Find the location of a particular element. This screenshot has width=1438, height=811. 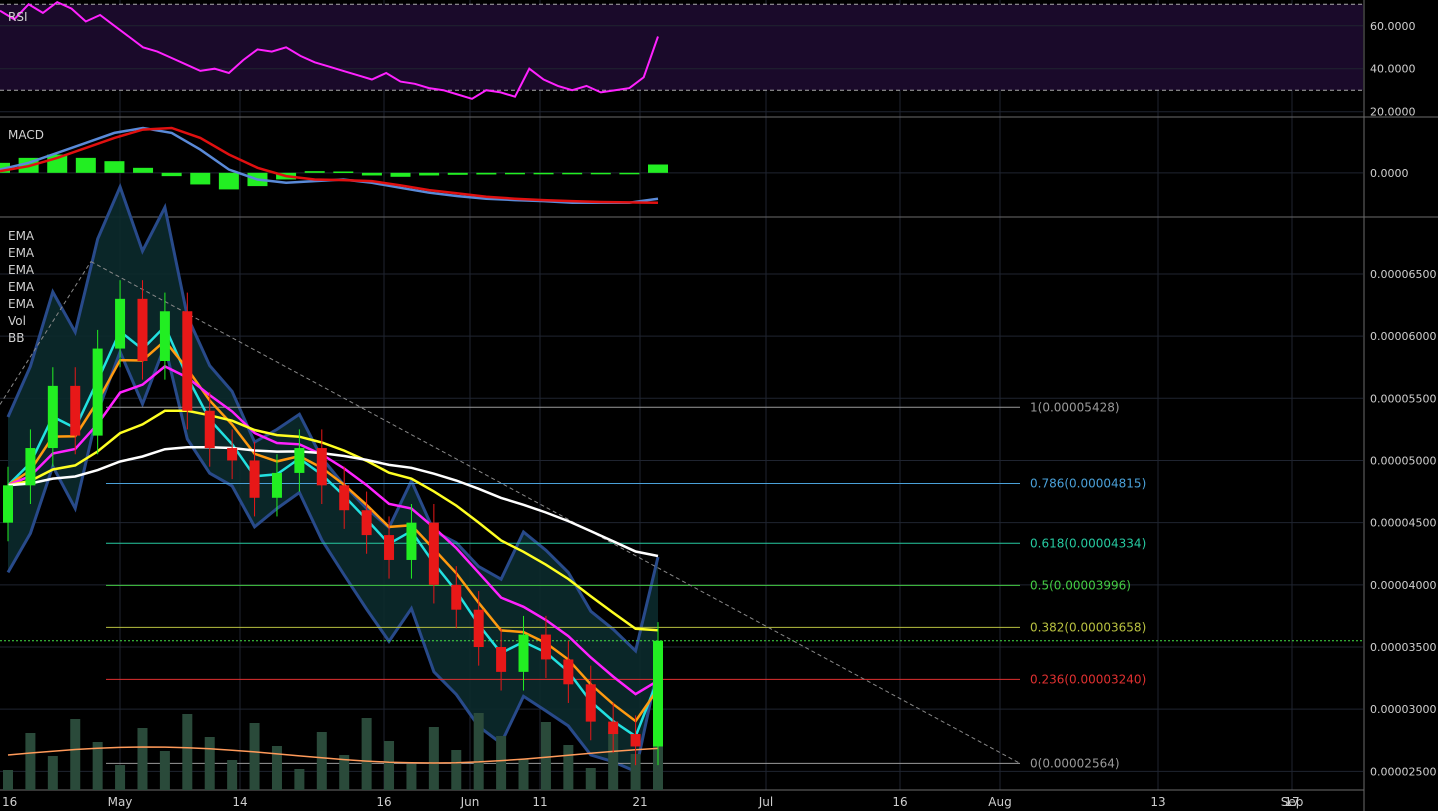

price-tick-label: 0.00004000 is located at coordinates (1403, 585).